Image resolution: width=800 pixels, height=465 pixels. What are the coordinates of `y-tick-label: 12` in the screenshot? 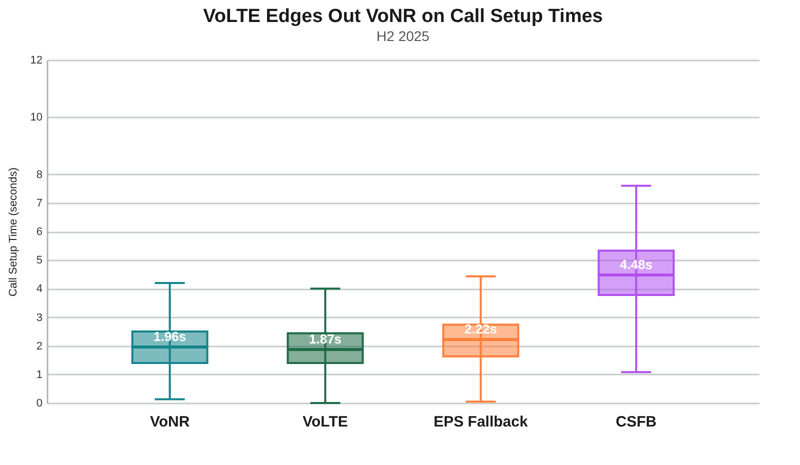 It's located at (36, 60).